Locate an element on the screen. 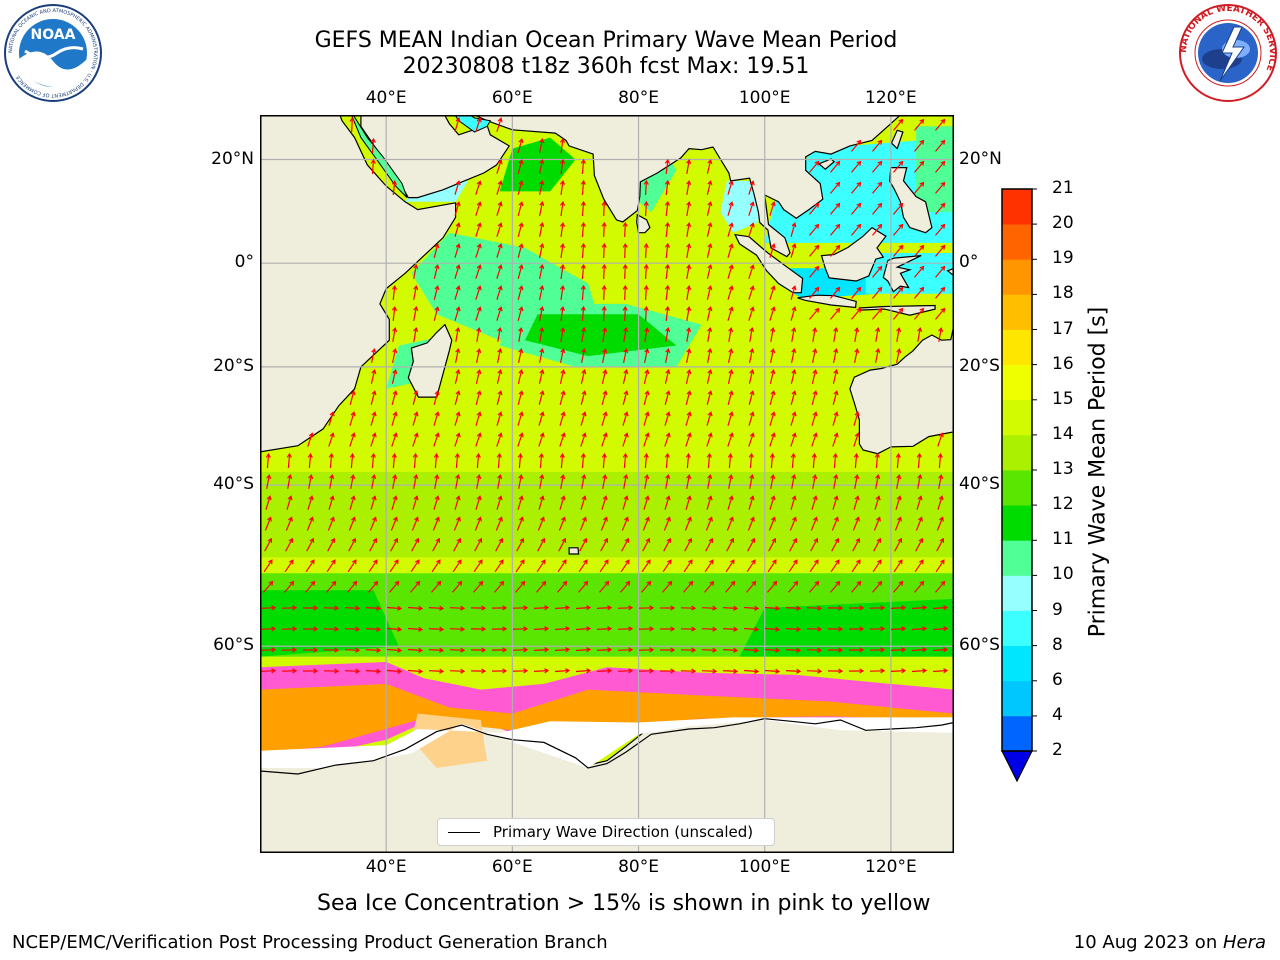  lat-tick-left: 0° is located at coordinates (244, 262).